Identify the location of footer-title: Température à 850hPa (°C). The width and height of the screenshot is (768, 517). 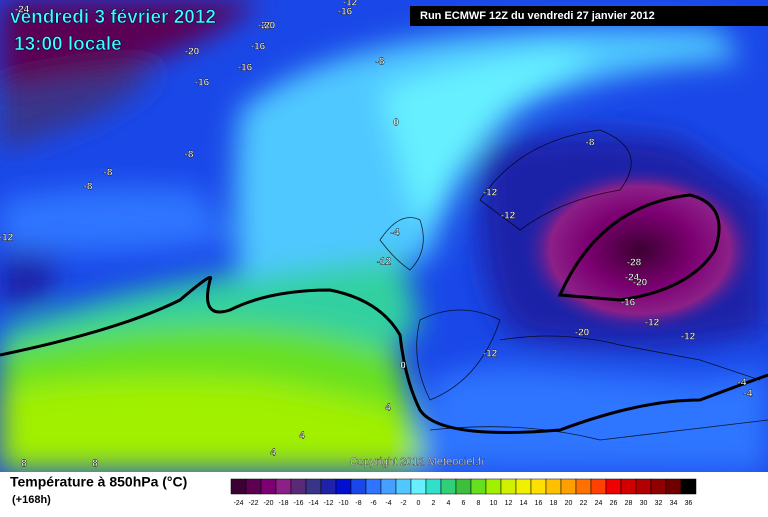
(98, 482).